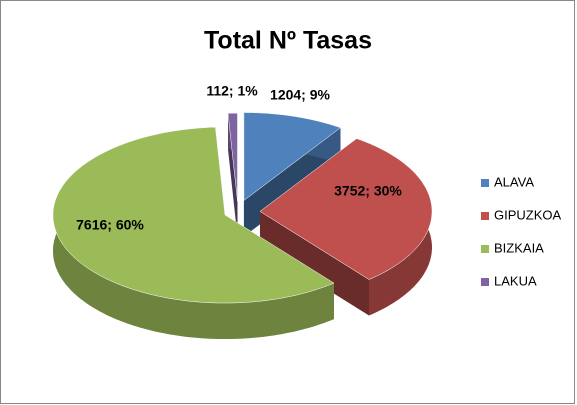 The height and width of the screenshot is (405, 577). Describe the element at coordinates (110, 225) in the screenshot. I see `data-label: 7616; 60%` at that location.